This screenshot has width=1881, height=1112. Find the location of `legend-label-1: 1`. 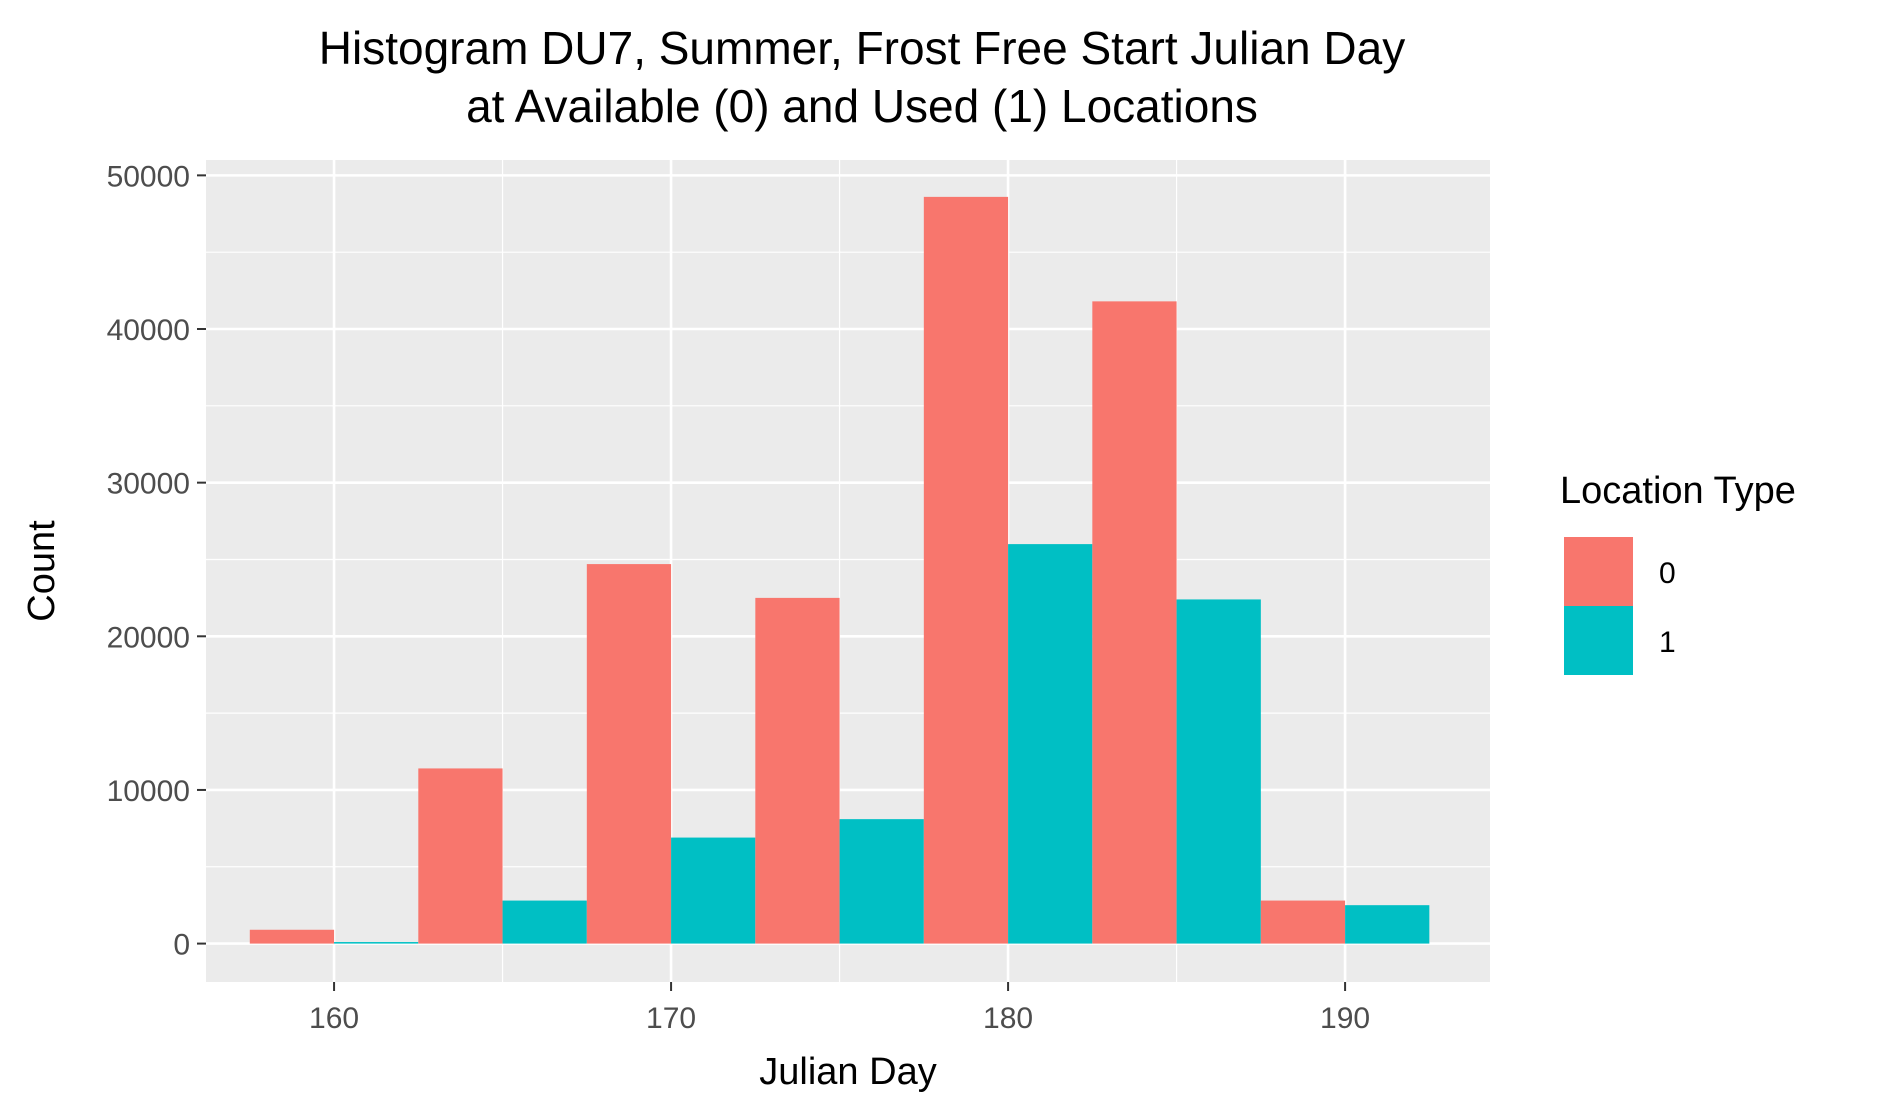

legend-label-1: 1 is located at coordinates (1667, 642).